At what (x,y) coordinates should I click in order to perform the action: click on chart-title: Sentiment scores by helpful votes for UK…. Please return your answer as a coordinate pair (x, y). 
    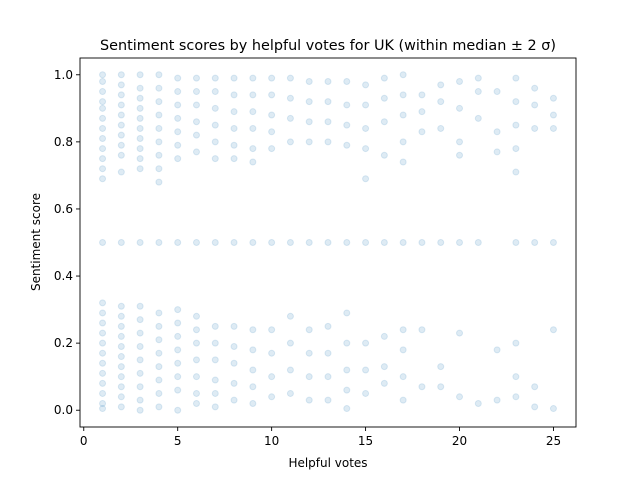
    Looking at the image, I should click on (328, 46).